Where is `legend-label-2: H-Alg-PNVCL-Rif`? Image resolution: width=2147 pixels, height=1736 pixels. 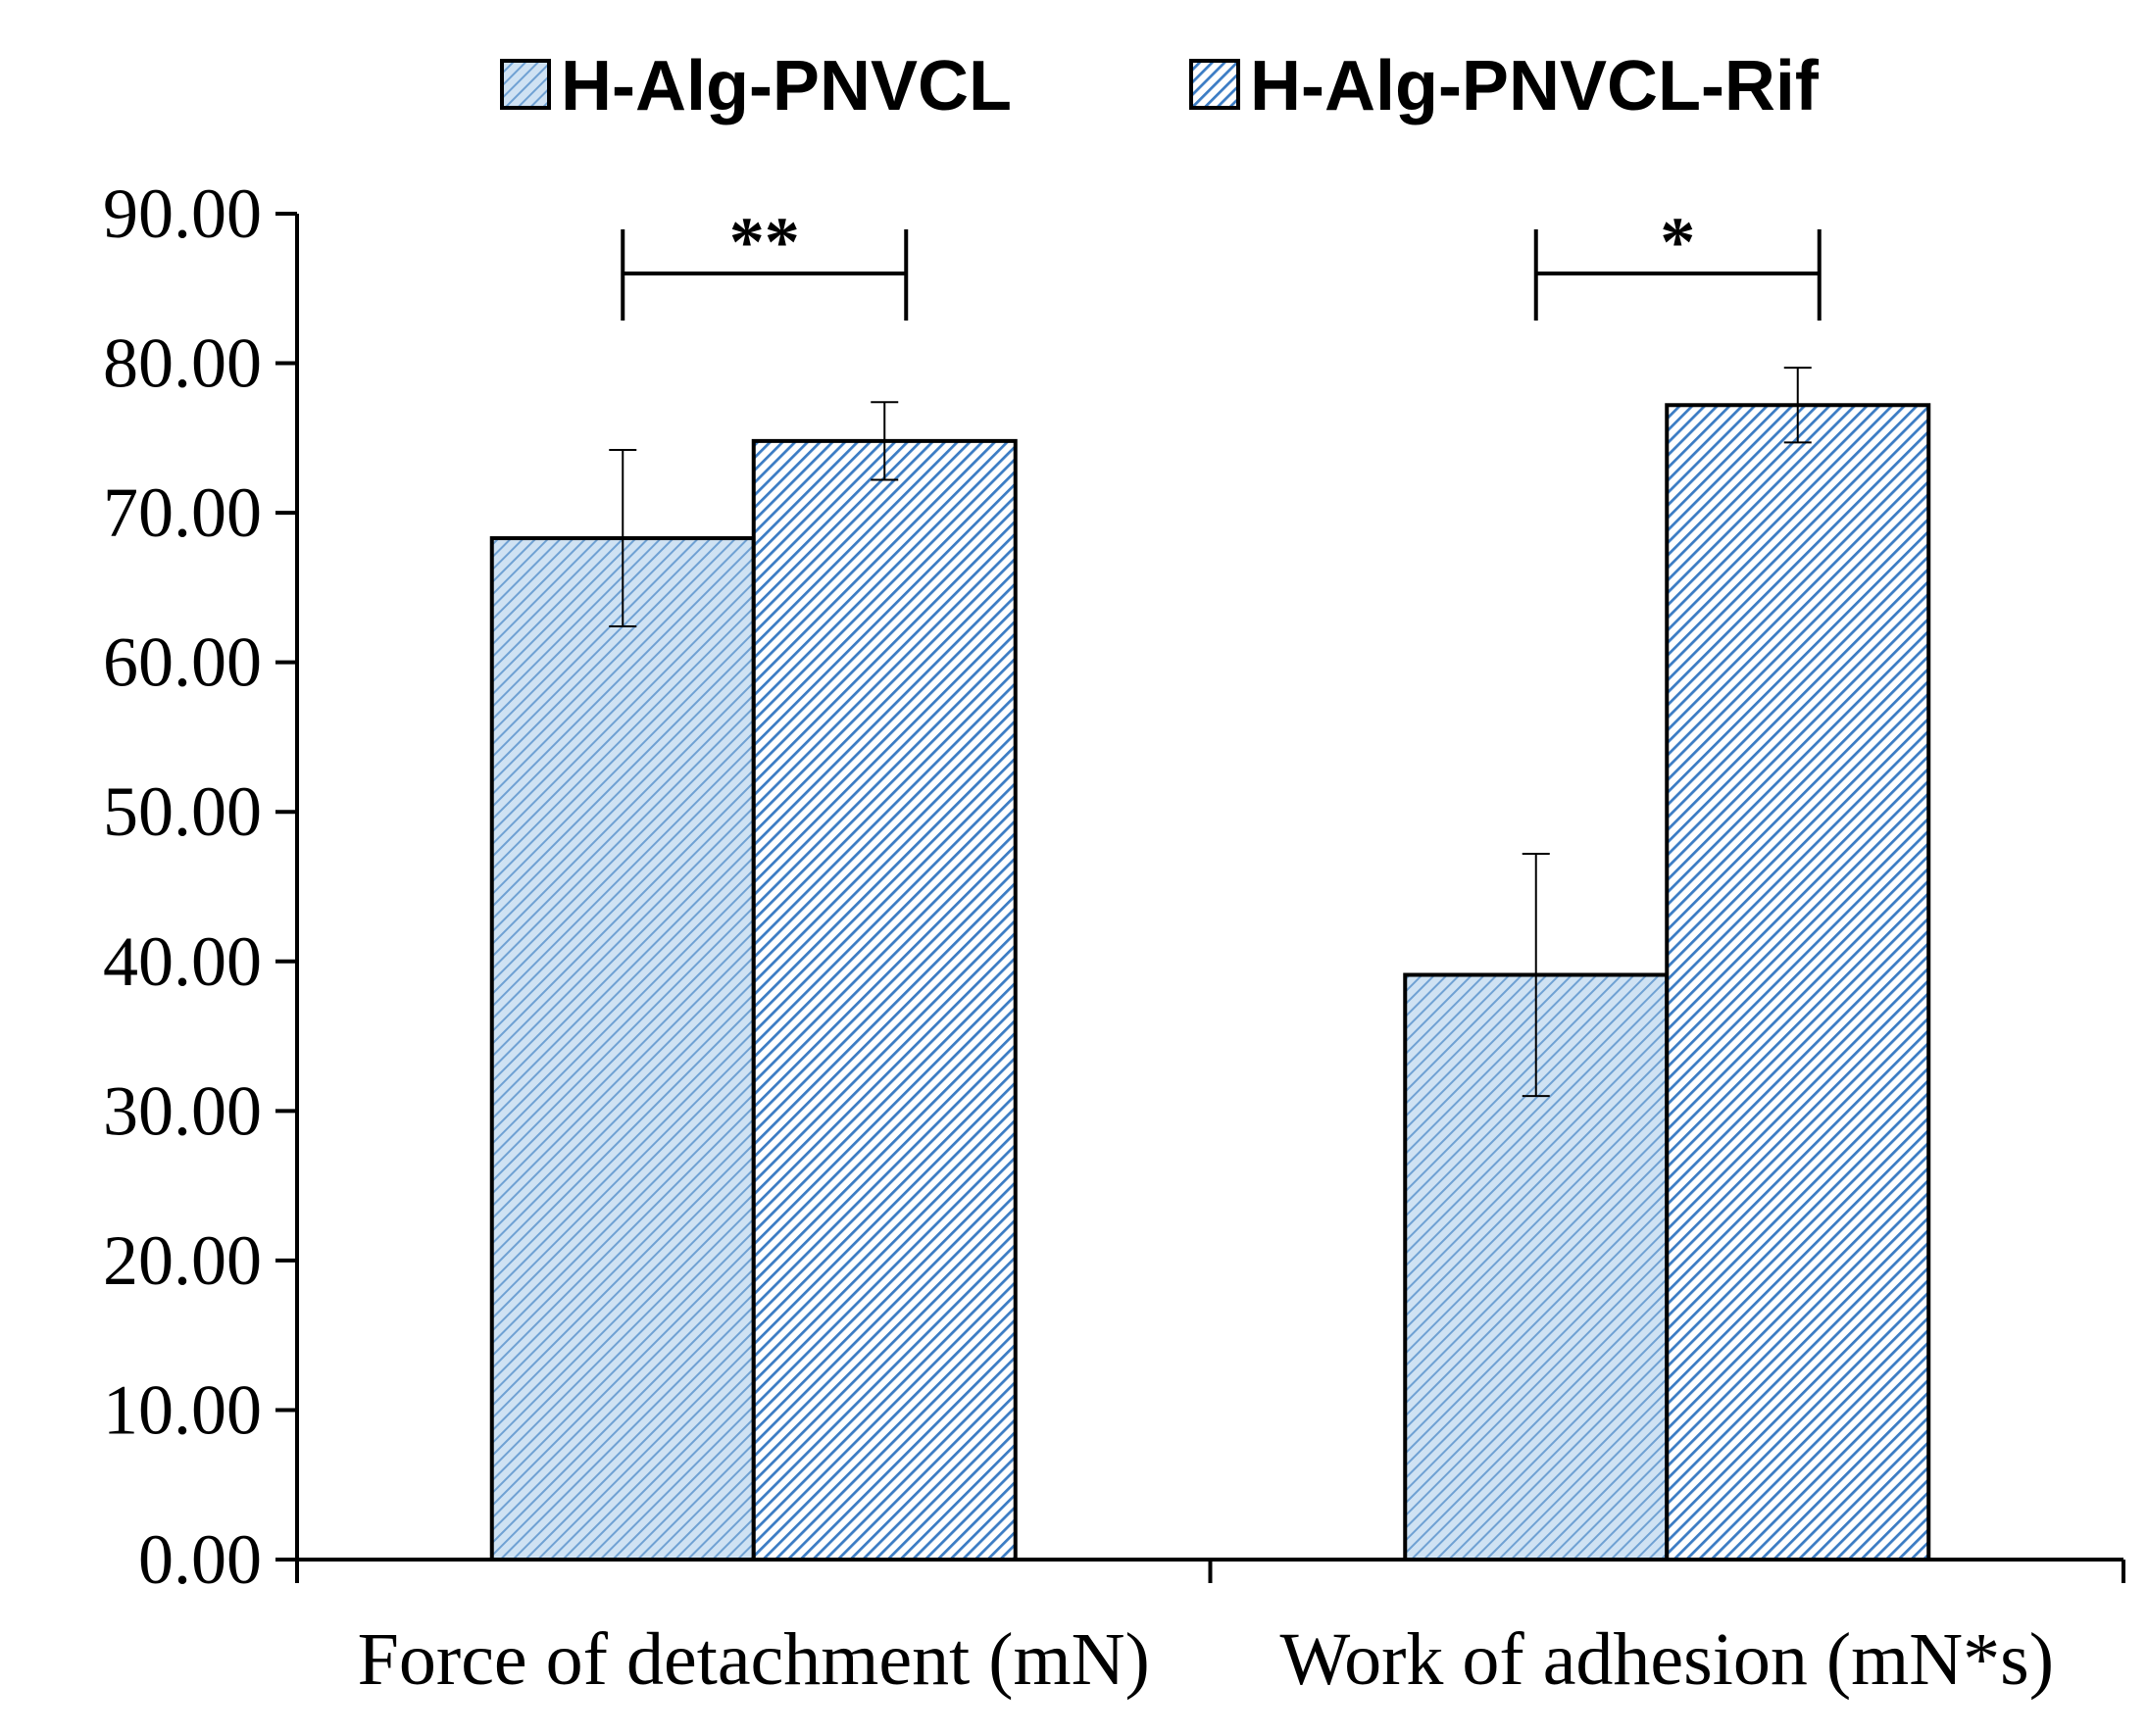
legend-label-2: H-Alg-PNVCL-Rif is located at coordinates (1535, 86).